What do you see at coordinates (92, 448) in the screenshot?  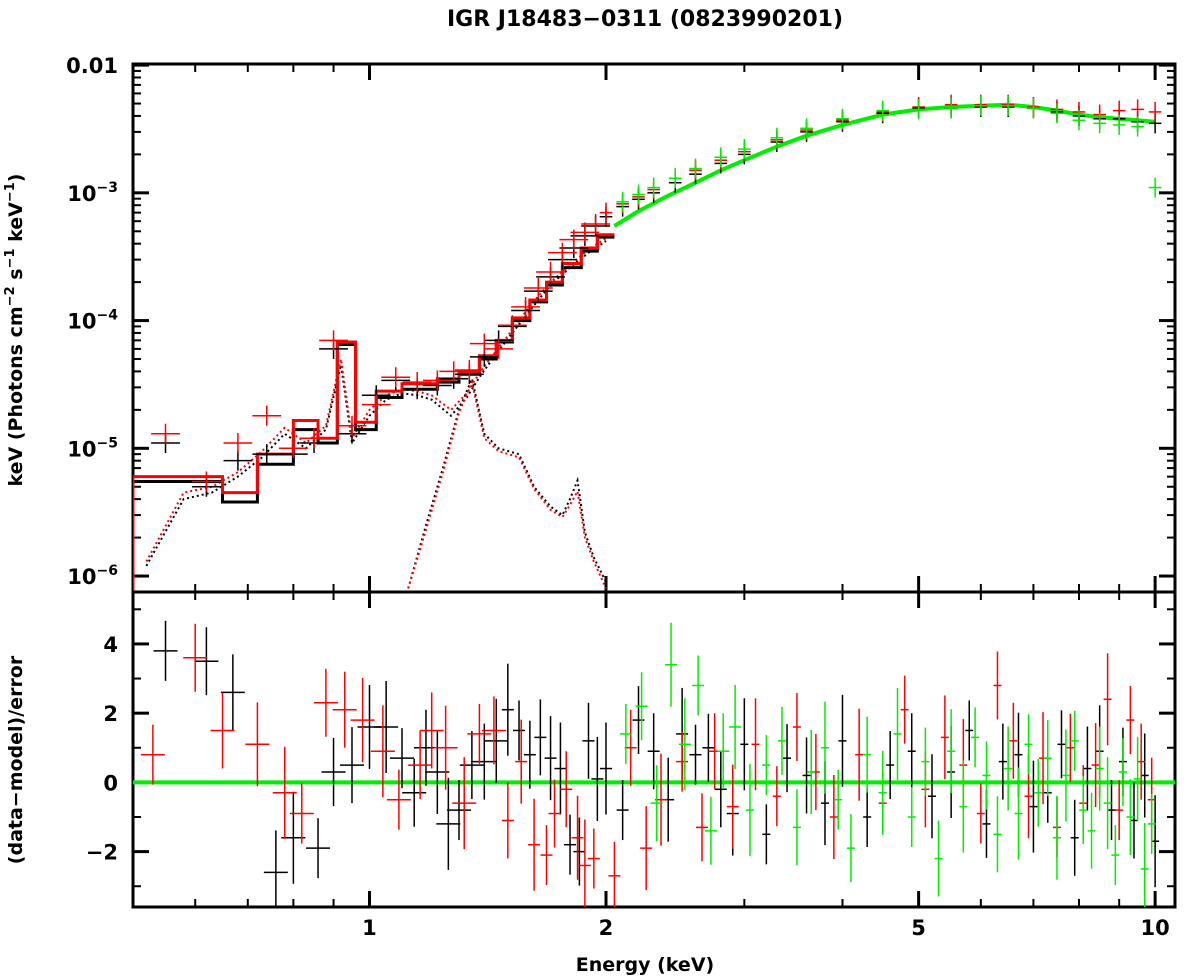 I see `y-tick-label: 10⁻⁵` at bounding box center [92, 448].